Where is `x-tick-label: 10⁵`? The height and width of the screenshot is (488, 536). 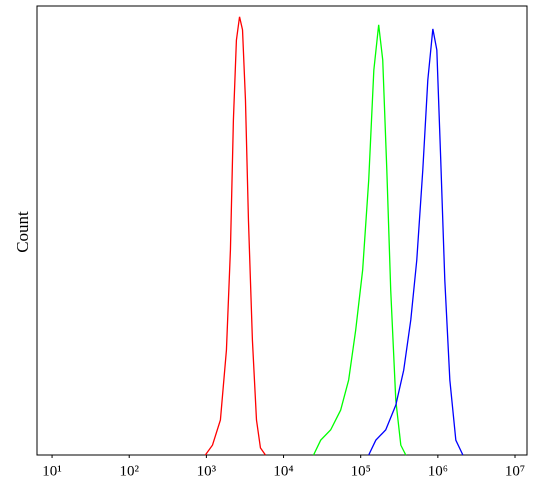
x-tick-label: 10⁵ is located at coordinates (361, 471).